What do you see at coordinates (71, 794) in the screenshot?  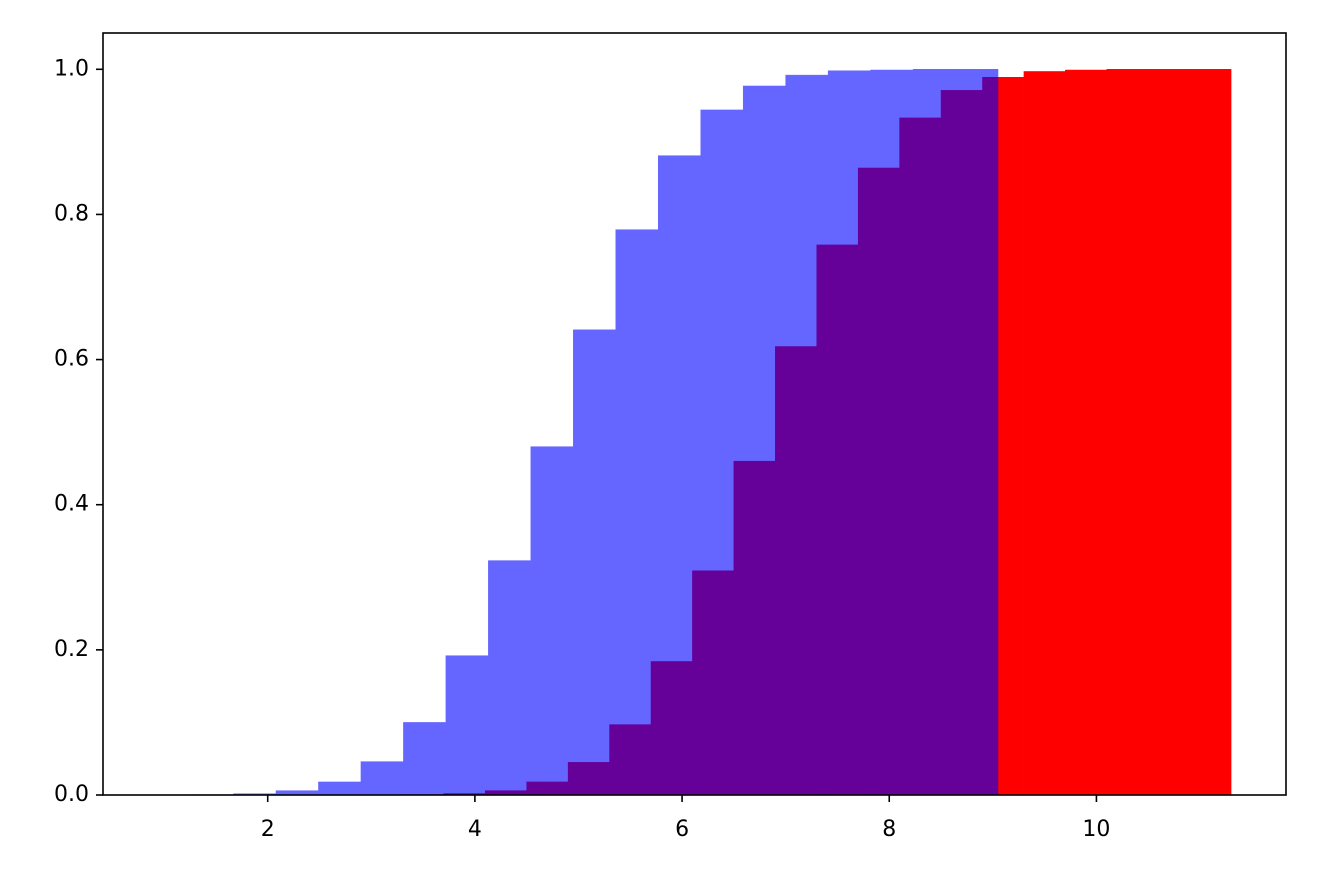 I see `y-tick-label: 0.0` at bounding box center [71, 794].